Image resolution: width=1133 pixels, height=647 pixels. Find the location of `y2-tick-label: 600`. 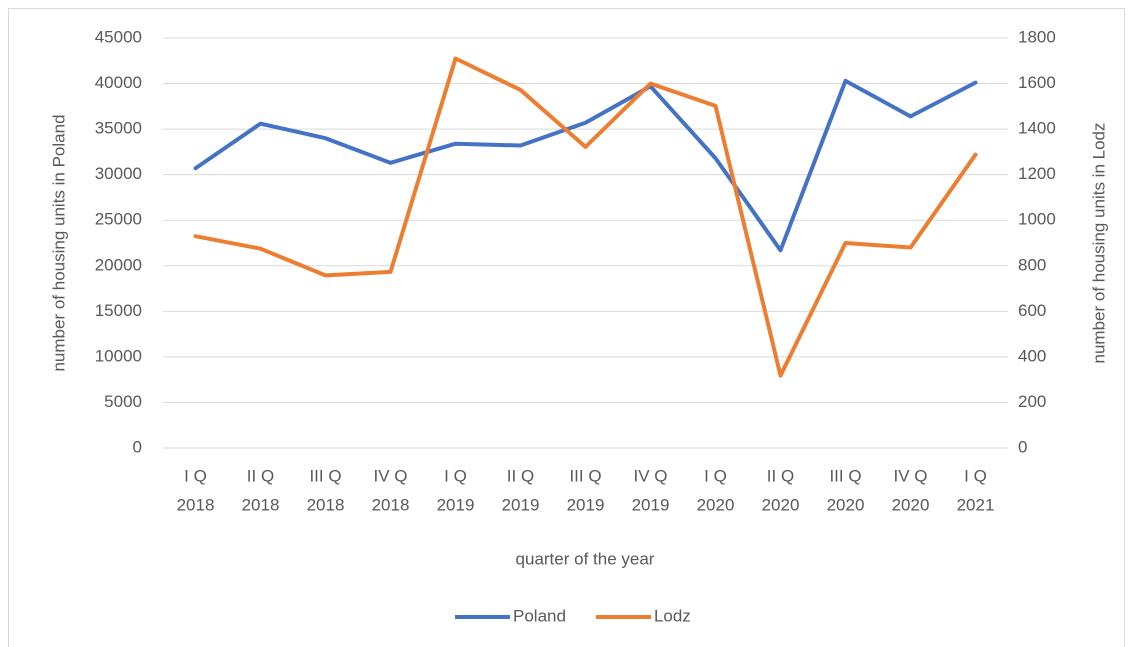

y2-tick-label: 600 is located at coordinates (1032, 310).